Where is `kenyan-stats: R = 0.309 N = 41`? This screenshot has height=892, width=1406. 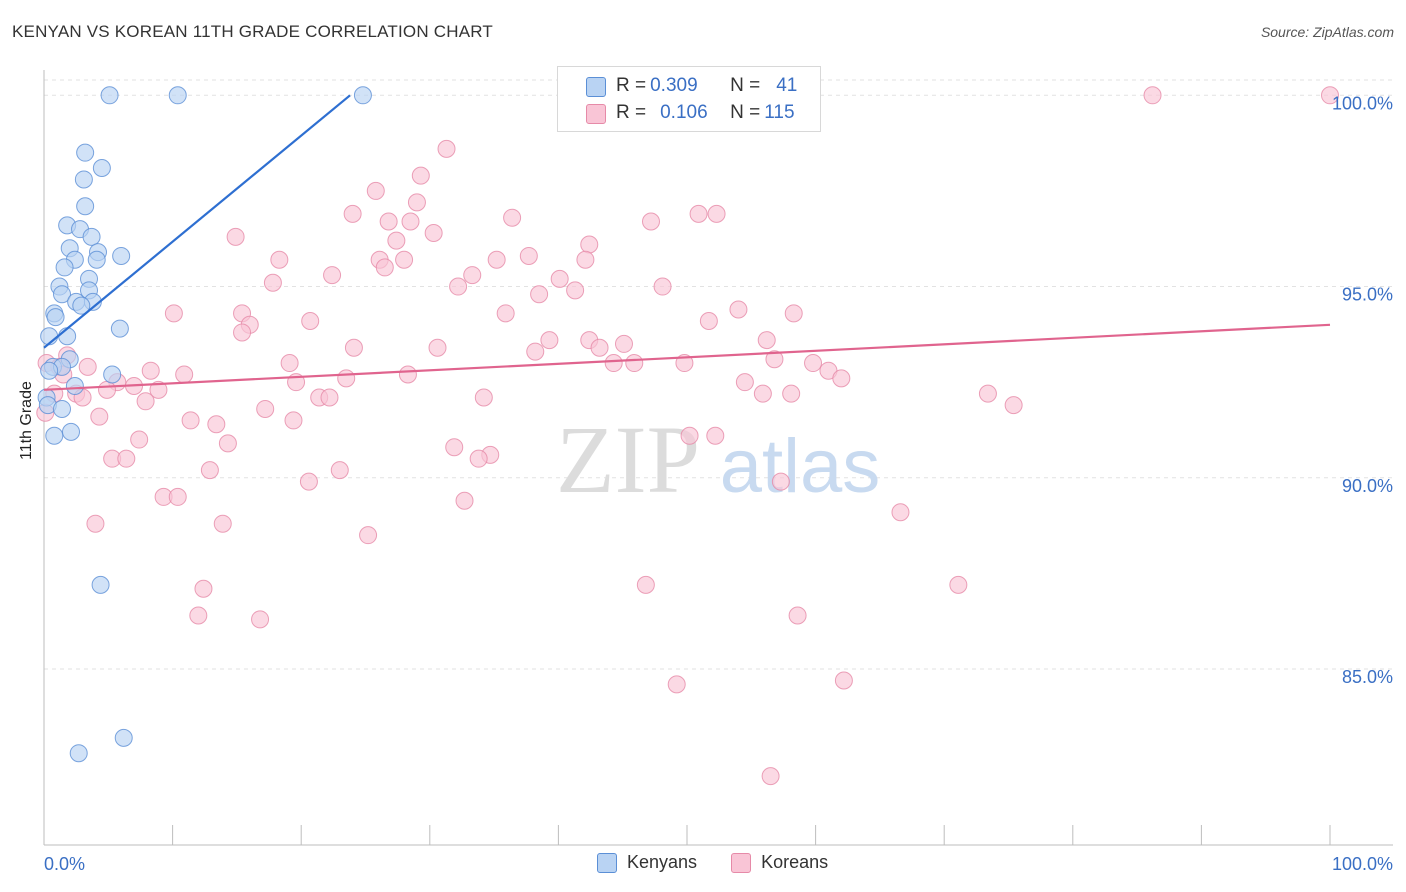
kenyan-stats: R = 0.309 N = 41 is located at coordinates (706, 86).